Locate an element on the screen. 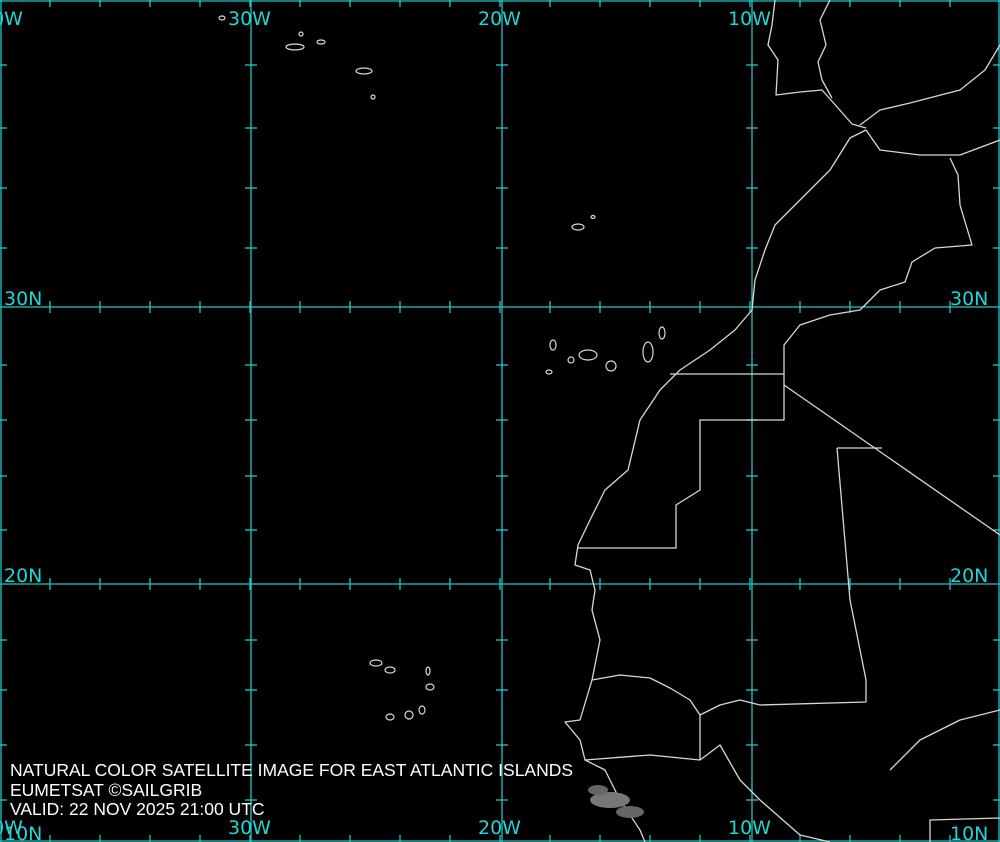  caption-line: VALID: 22 NOV 2025 21:00 UTC is located at coordinates (137, 809).